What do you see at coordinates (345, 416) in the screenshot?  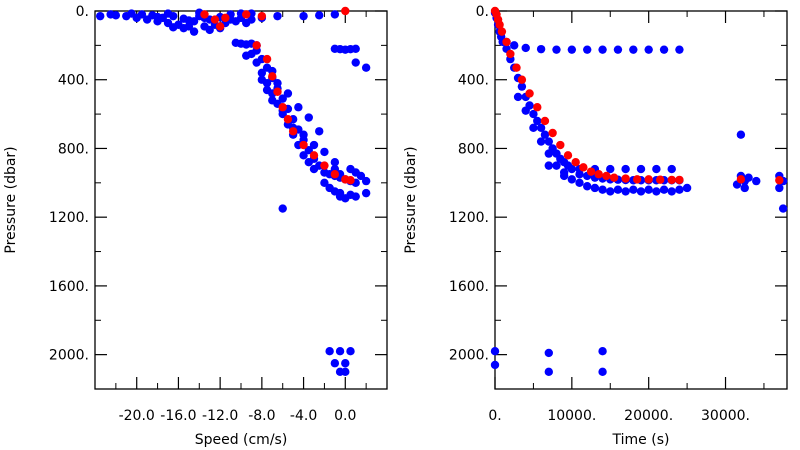 I see `speed-x-tick-label: 0.0` at bounding box center [345, 416].